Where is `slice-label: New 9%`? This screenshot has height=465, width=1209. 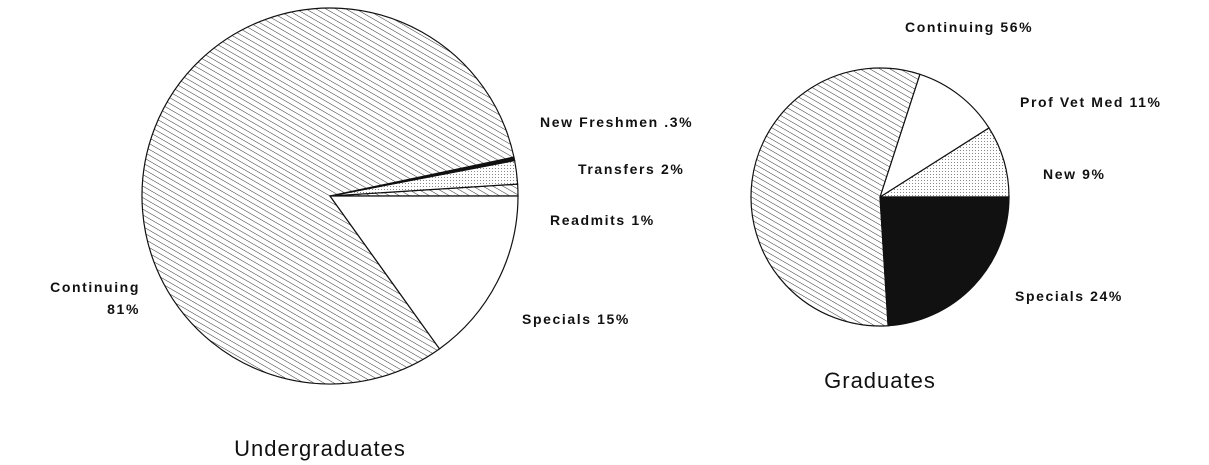
slice-label: New 9% is located at coordinates (1074, 174).